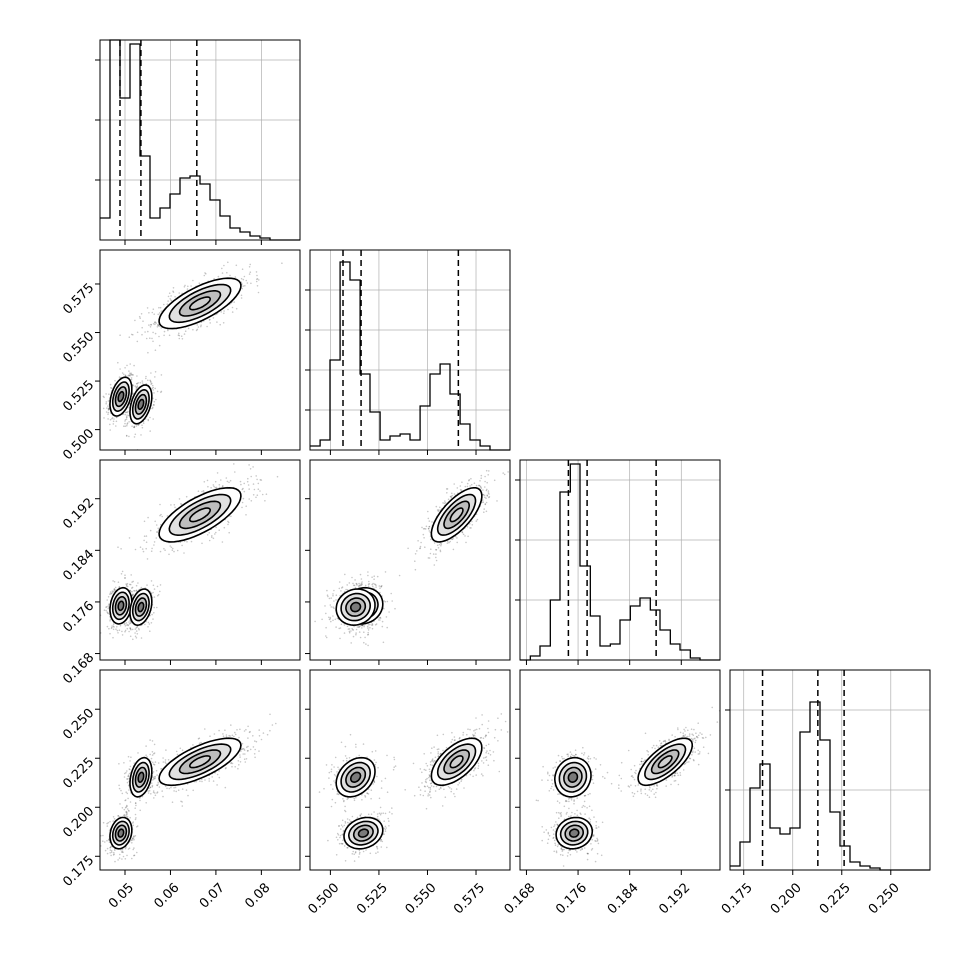  What do you see at coordinates (620, 560) in the screenshot?
I see `panel-frame` at bounding box center [620, 560].